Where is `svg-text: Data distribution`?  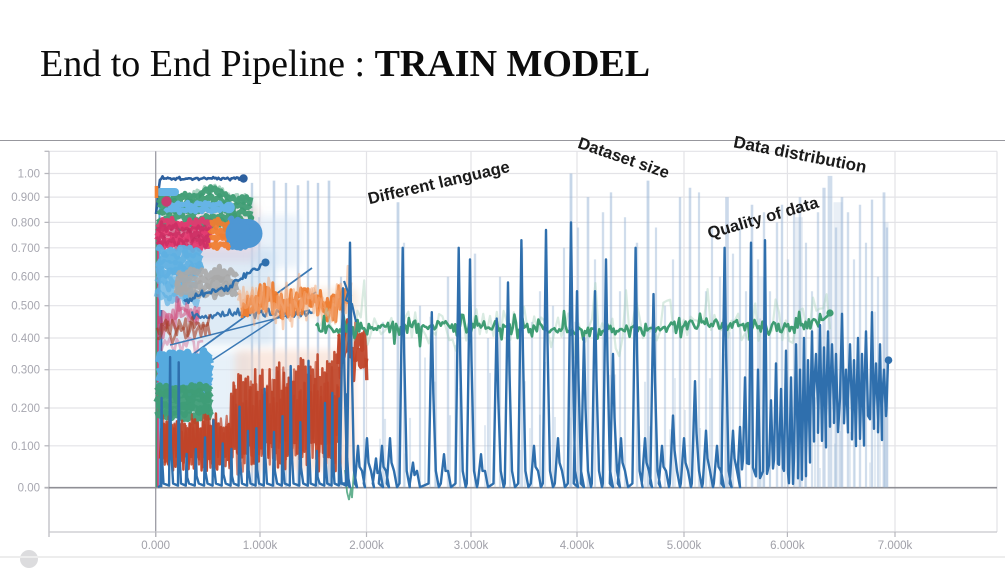
svg-text: Data distribution is located at coordinates (800, 154).